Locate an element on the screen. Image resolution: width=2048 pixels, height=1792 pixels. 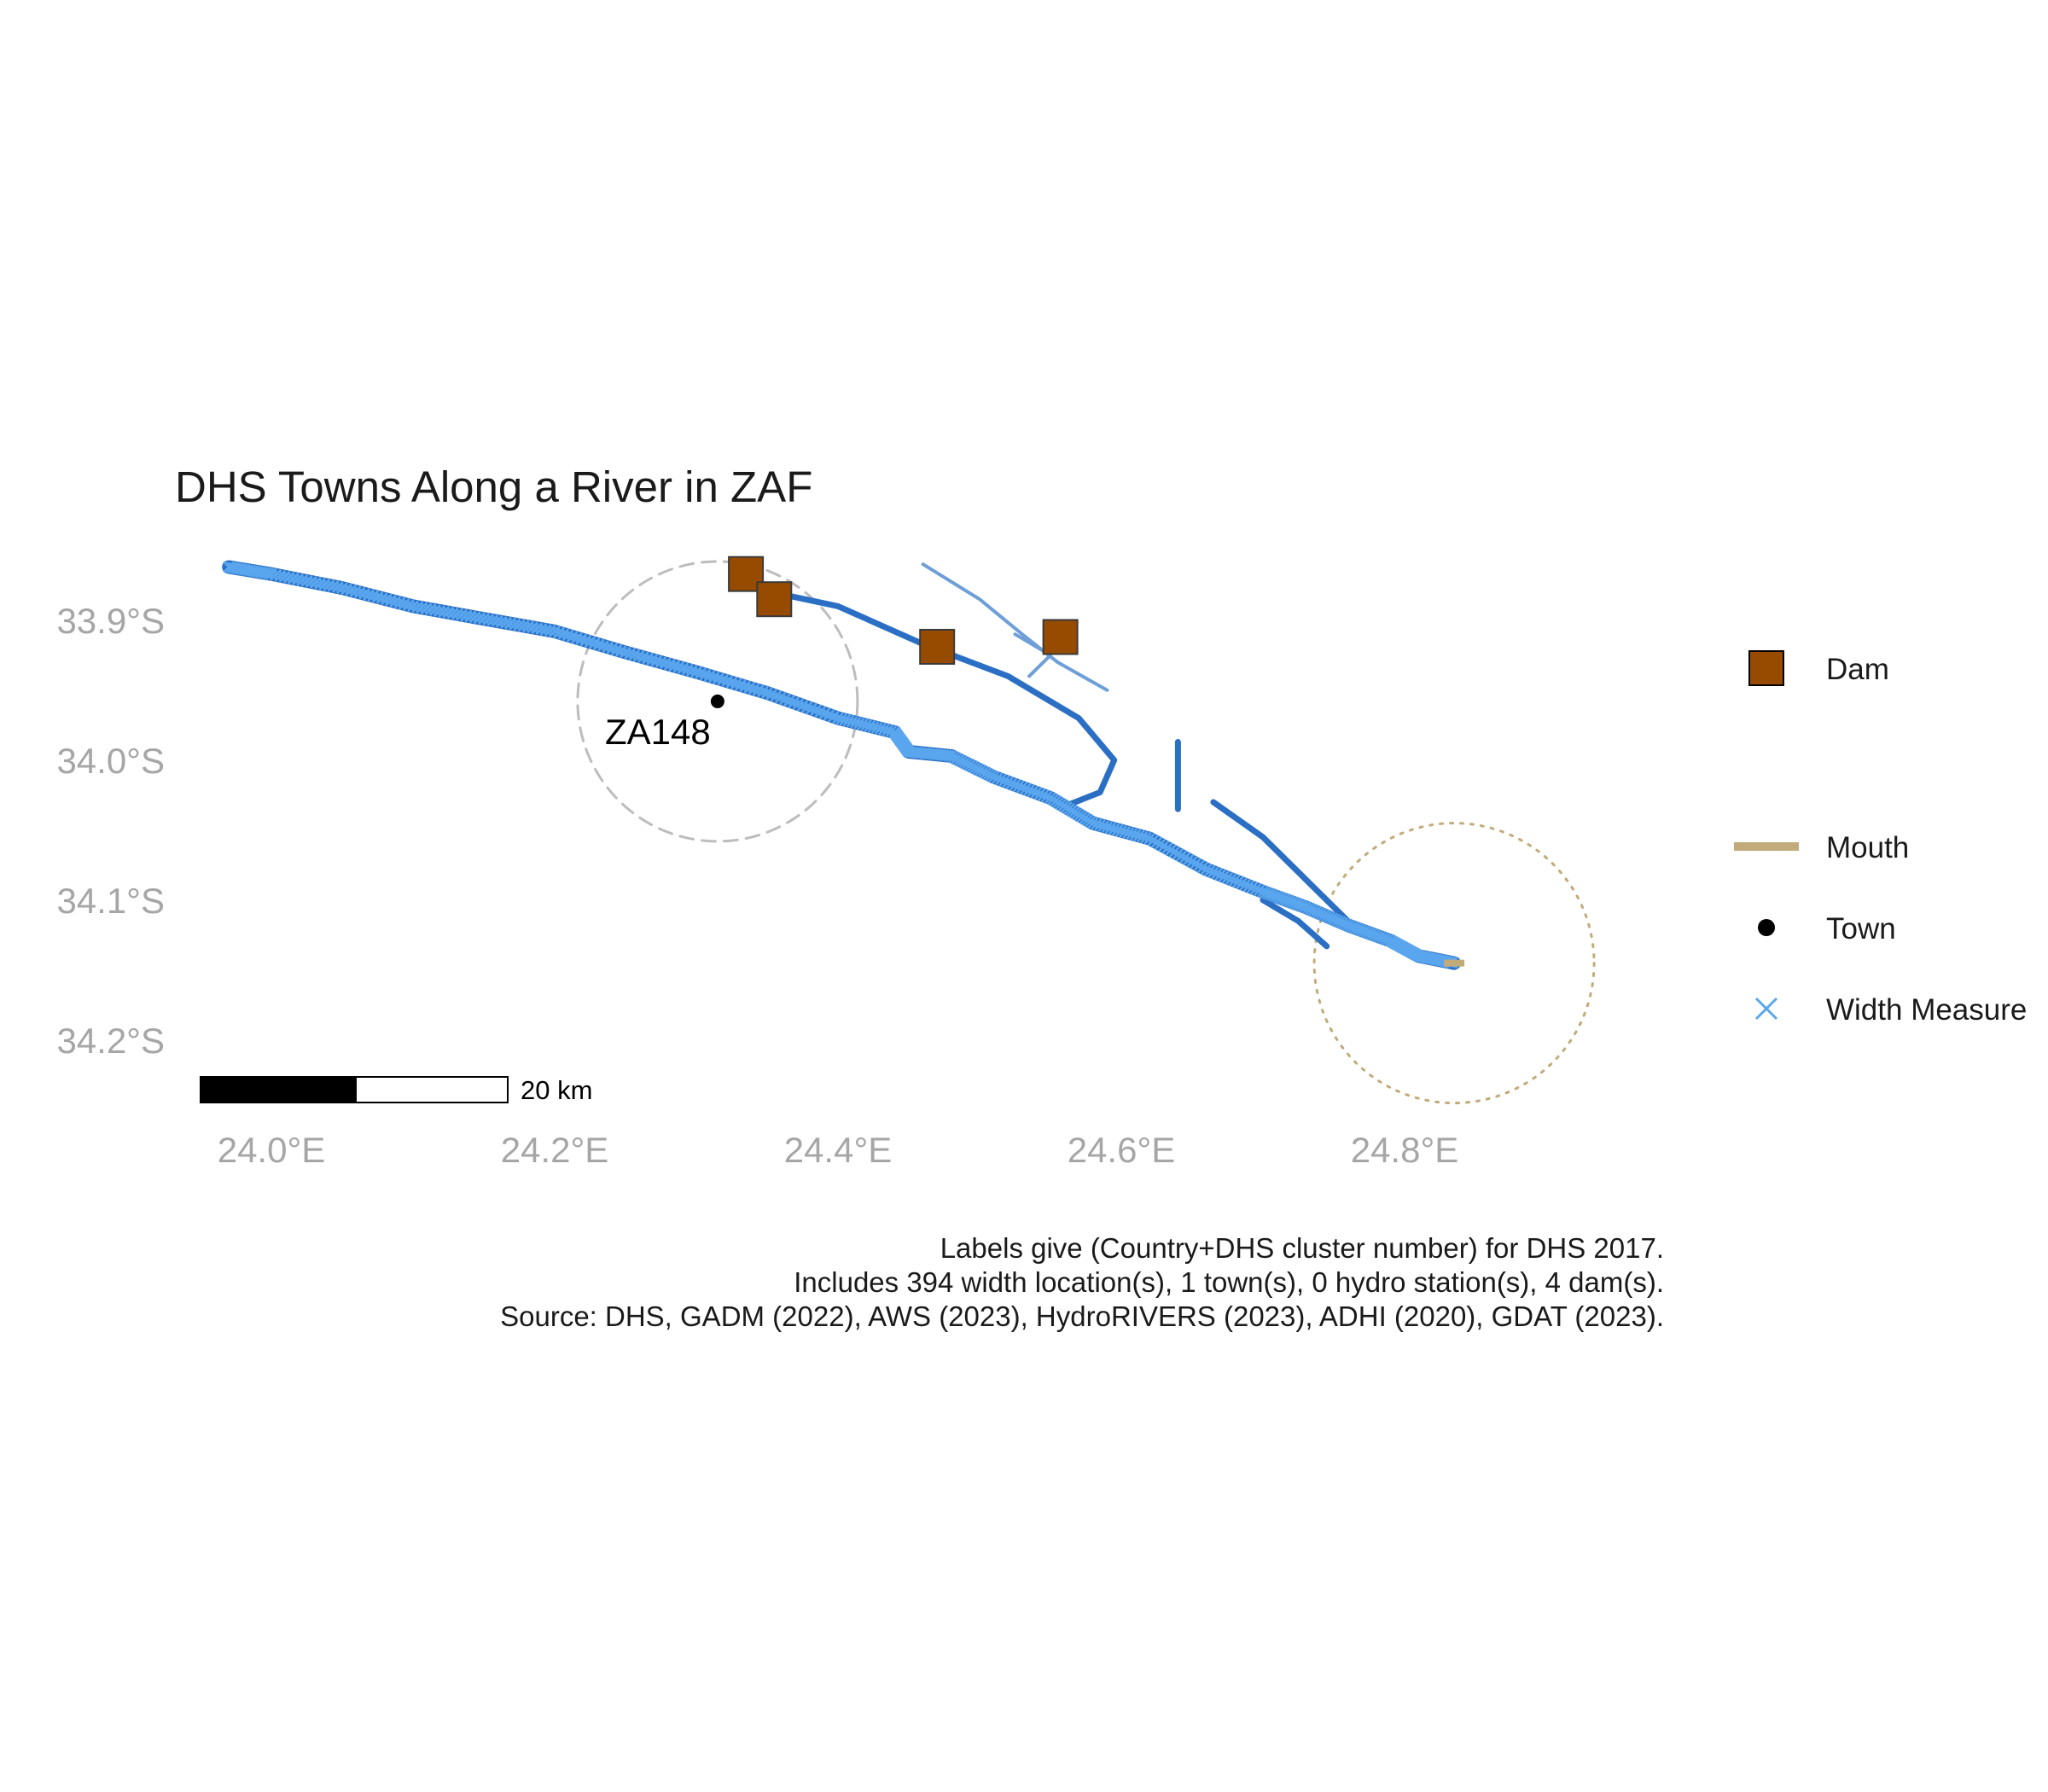
scale-bar-empty-segment is located at coordinates (432, 1089).